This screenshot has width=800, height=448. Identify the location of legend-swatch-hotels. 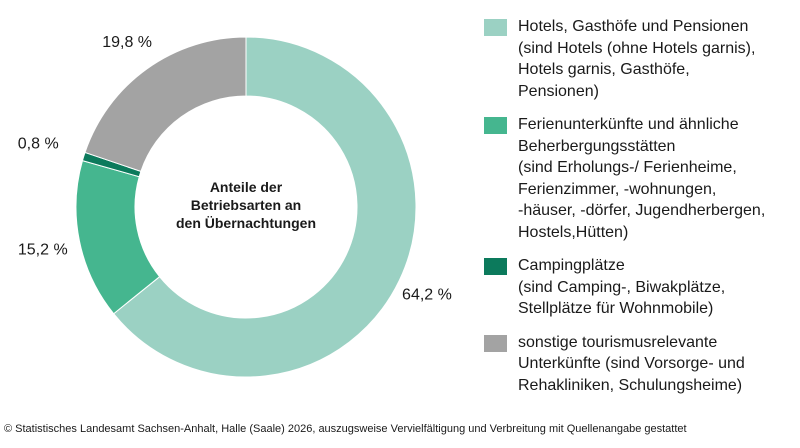
(495, 27).